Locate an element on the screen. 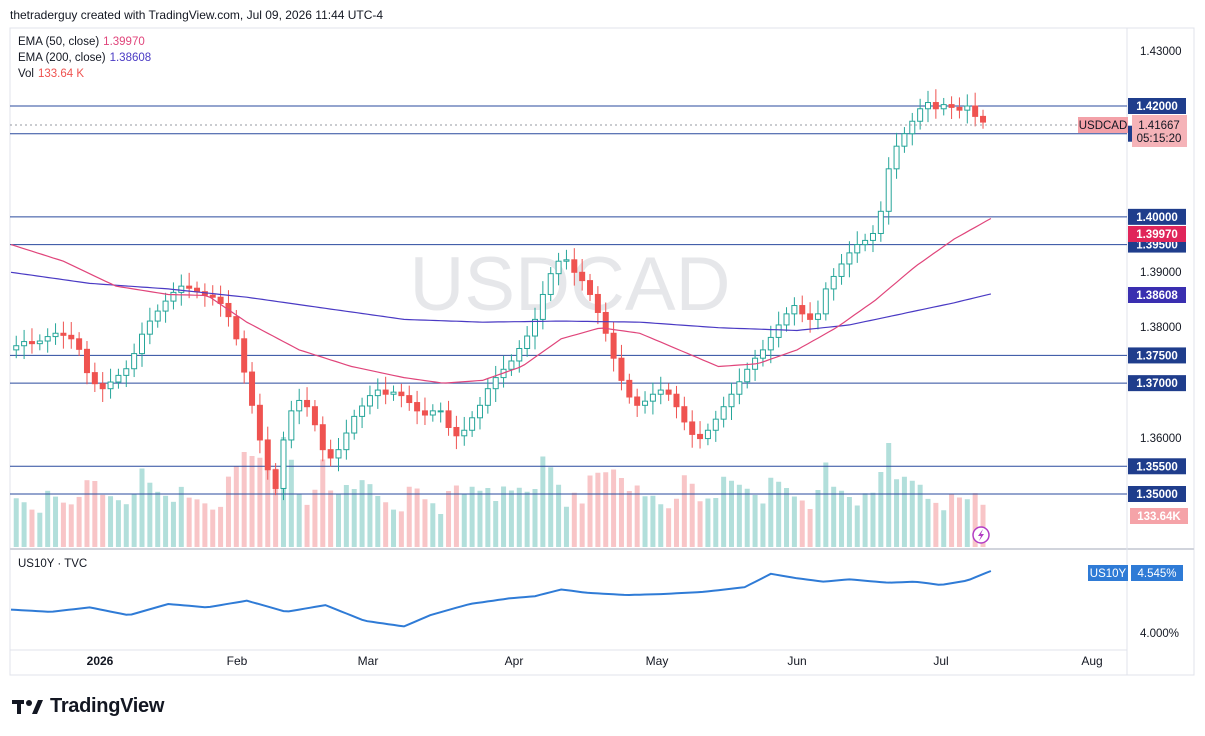 The width and height of the screenshot is (1205, 736). legend-ema200-value: 1.38608 is located at coordinates (130, 58).